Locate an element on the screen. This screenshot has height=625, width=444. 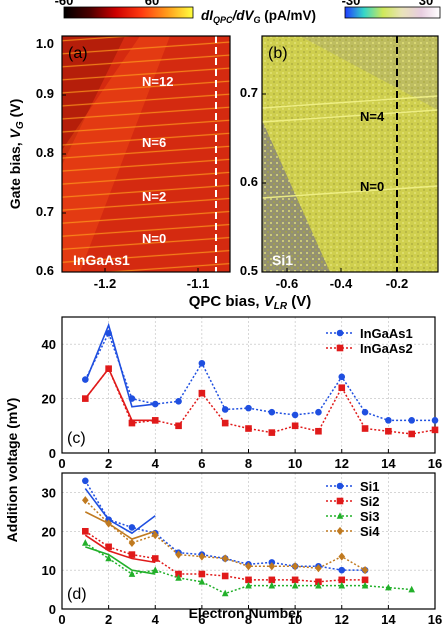
colorbar-right-min: -30 is located at coordinates (351, 4).